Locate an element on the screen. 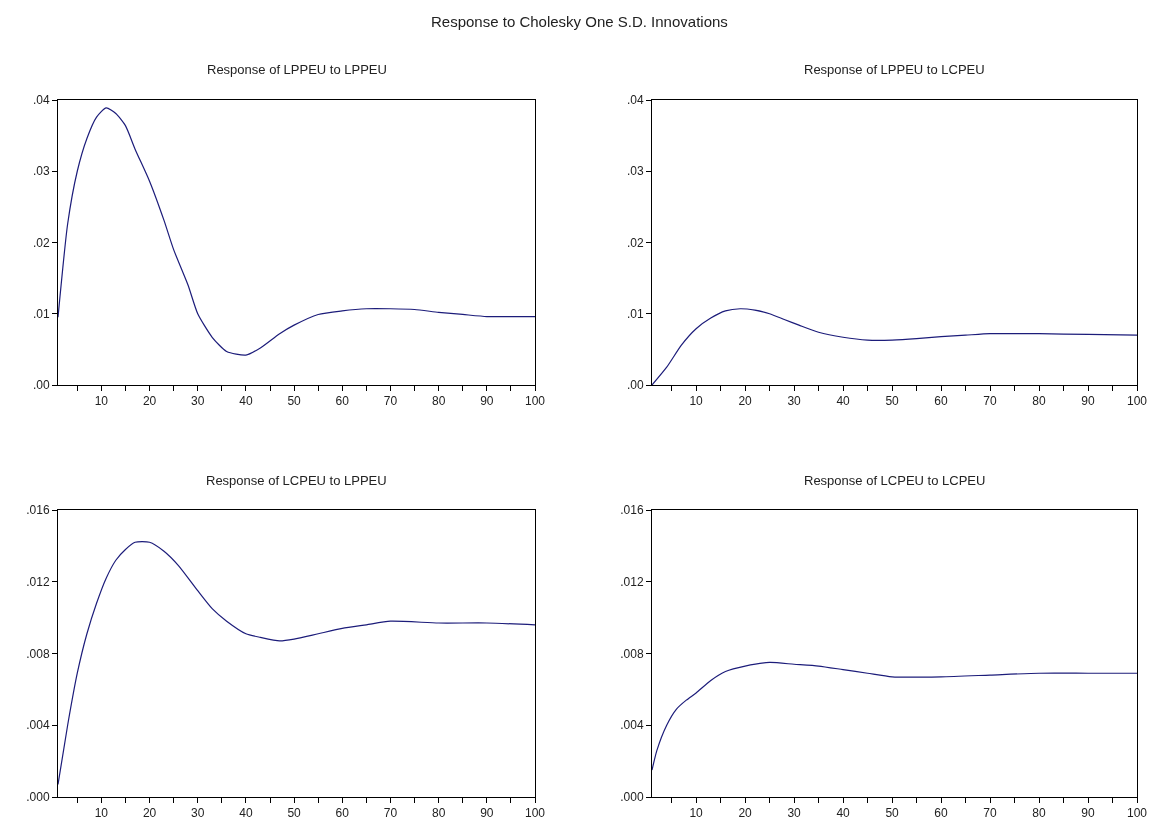 This screenshot has width=1158, height=836. chart-title: Response of LPPEU to LCPEU is located at coordinates (894, 69).